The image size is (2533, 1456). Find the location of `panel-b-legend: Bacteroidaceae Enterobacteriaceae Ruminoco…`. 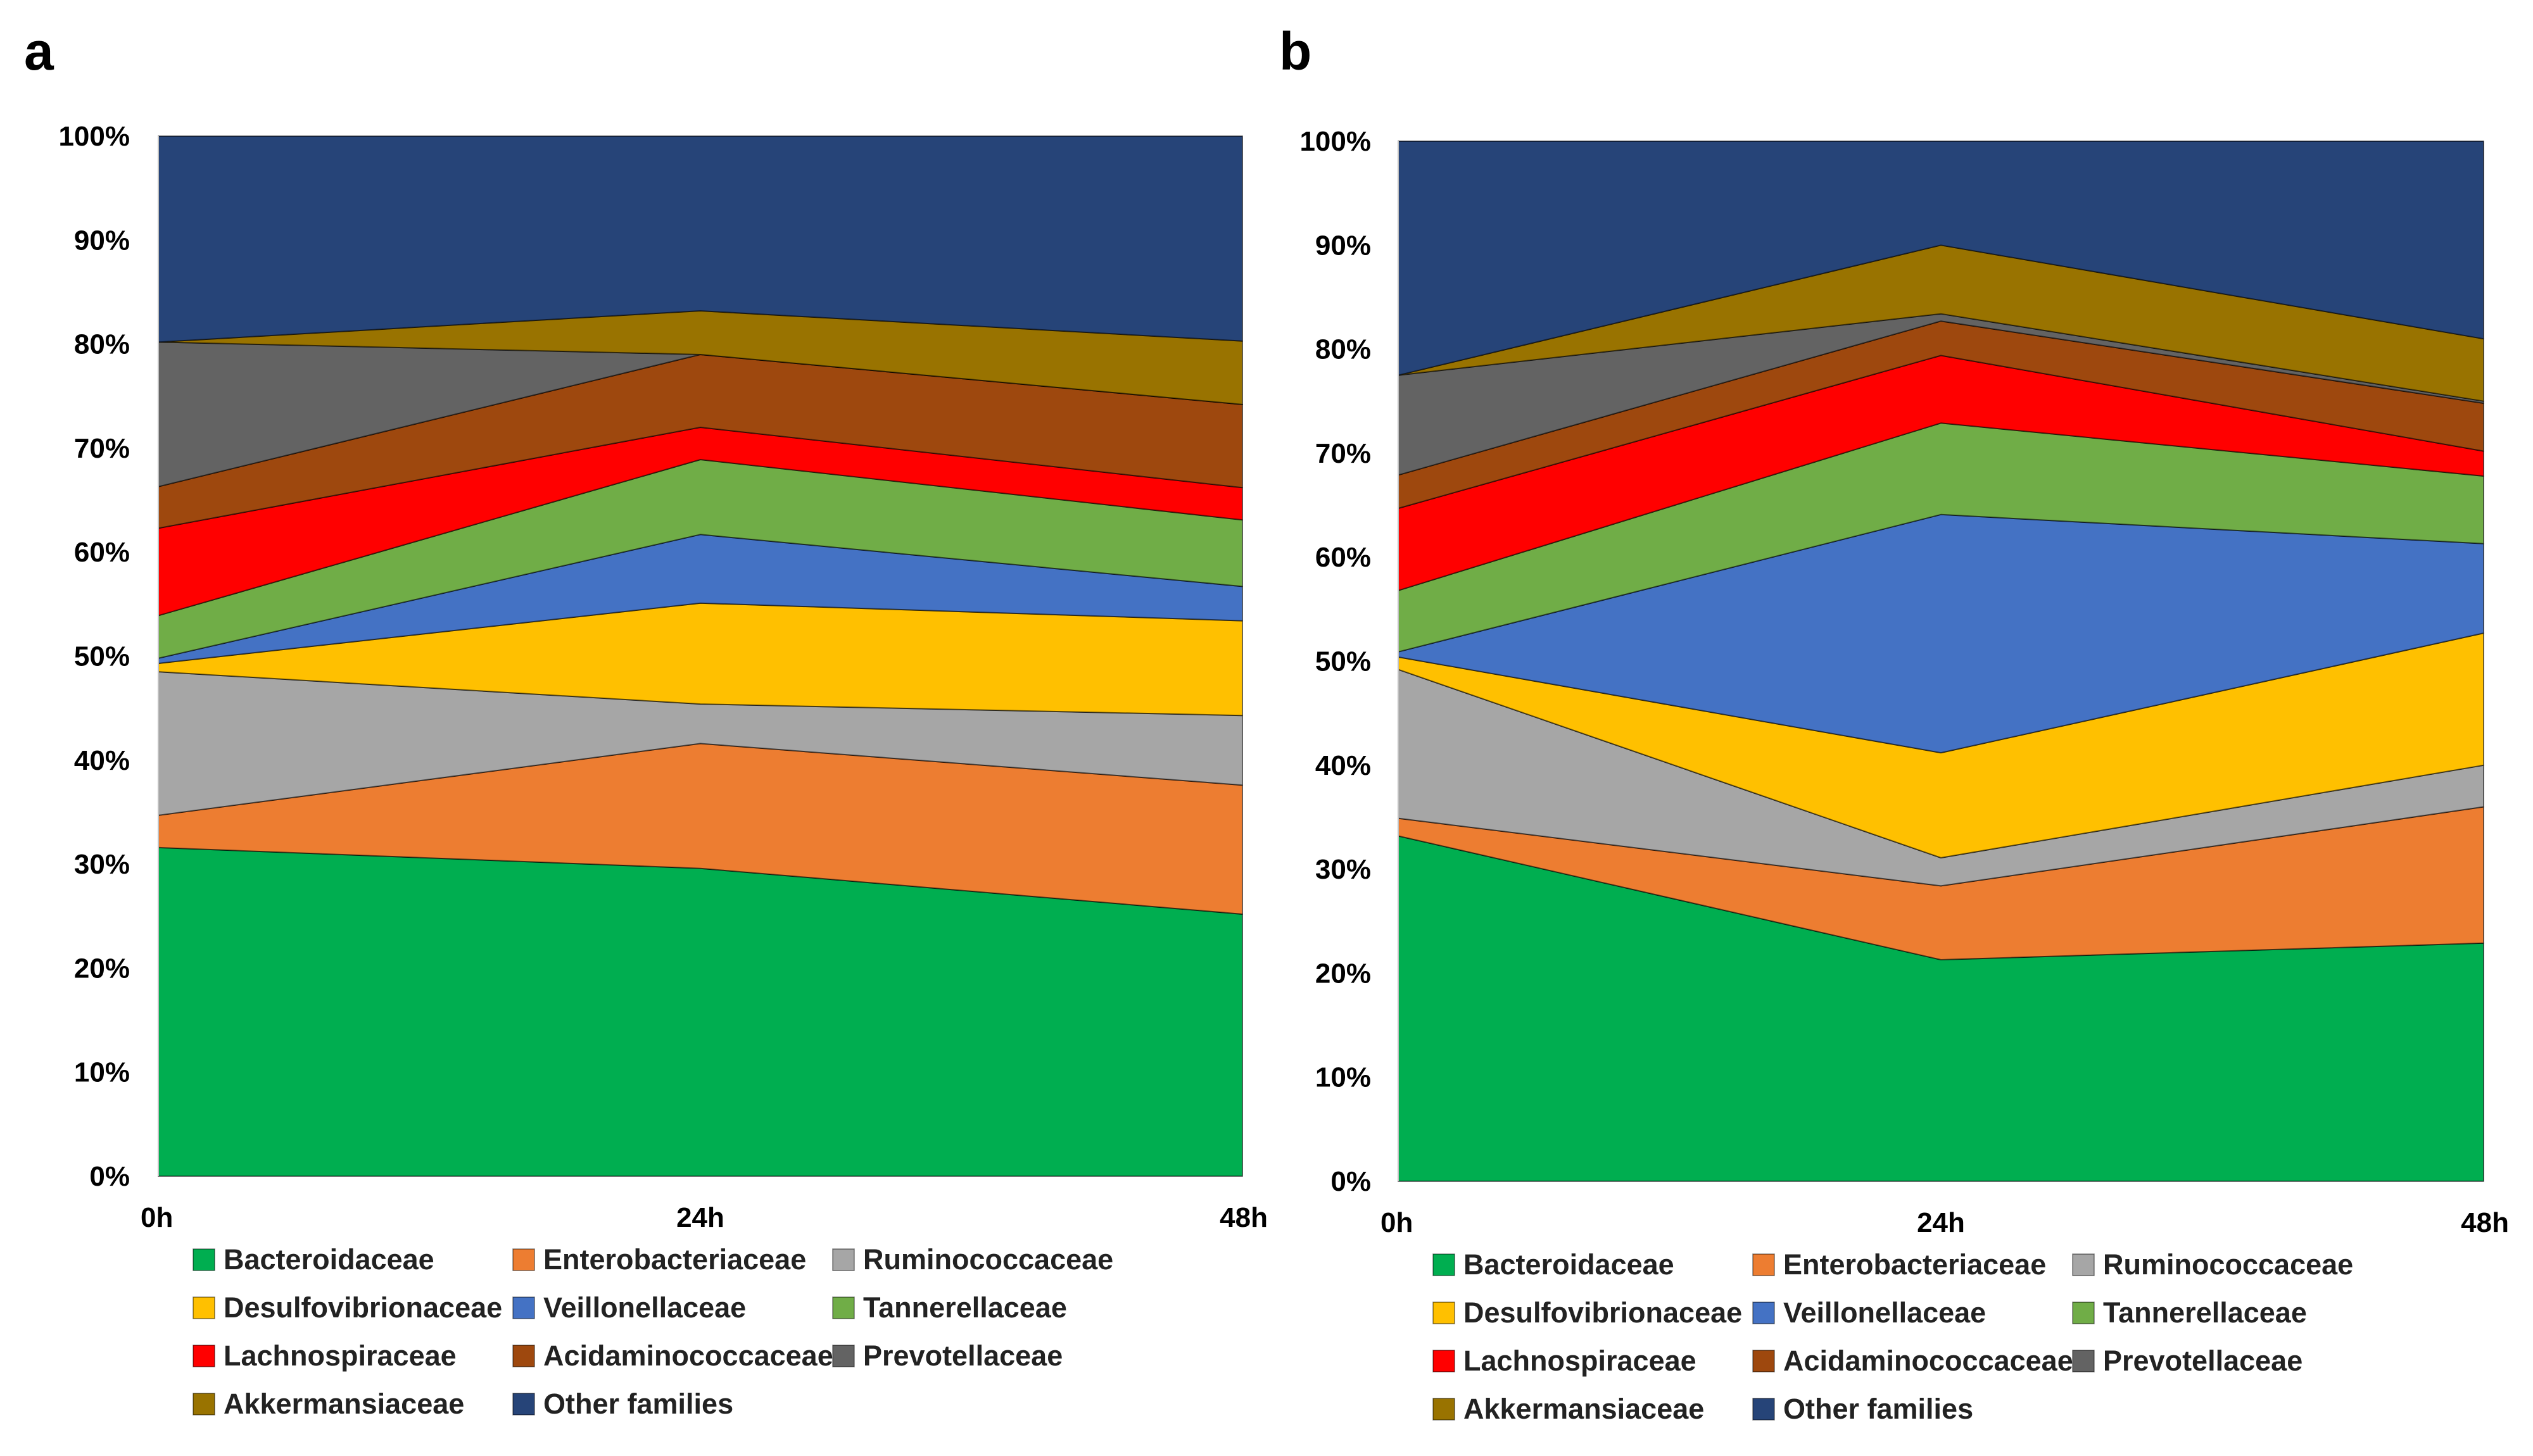

panel-b-legend: Bacteroidaceae Enterobacteriaceae Ruminoco… is located at coordinates (1892, 1336).